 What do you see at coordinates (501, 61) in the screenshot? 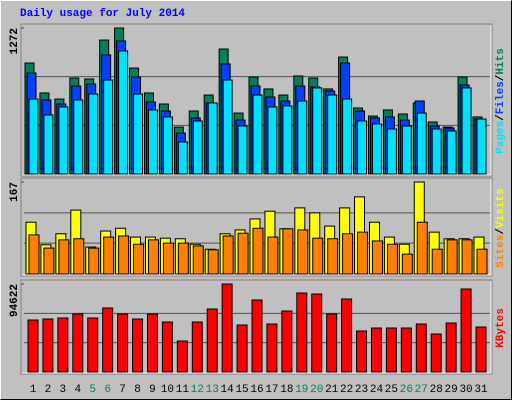
I see `legend-entry: Hits` at bounding box center [501, 61].